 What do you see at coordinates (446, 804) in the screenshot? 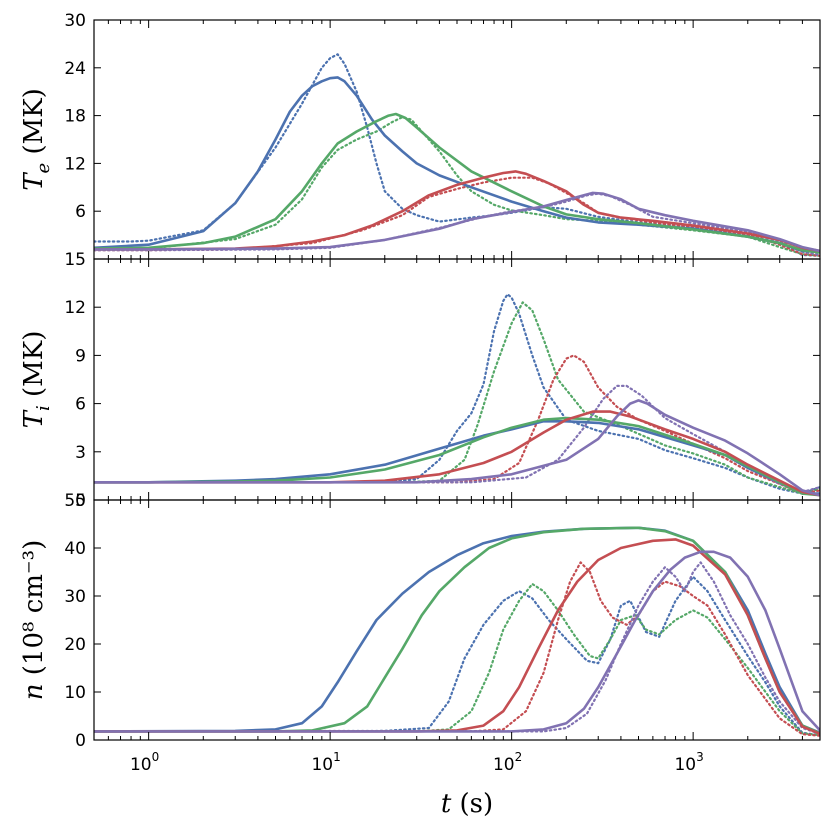
I see `x-label-variable: t` at bounding box center [446, 804].